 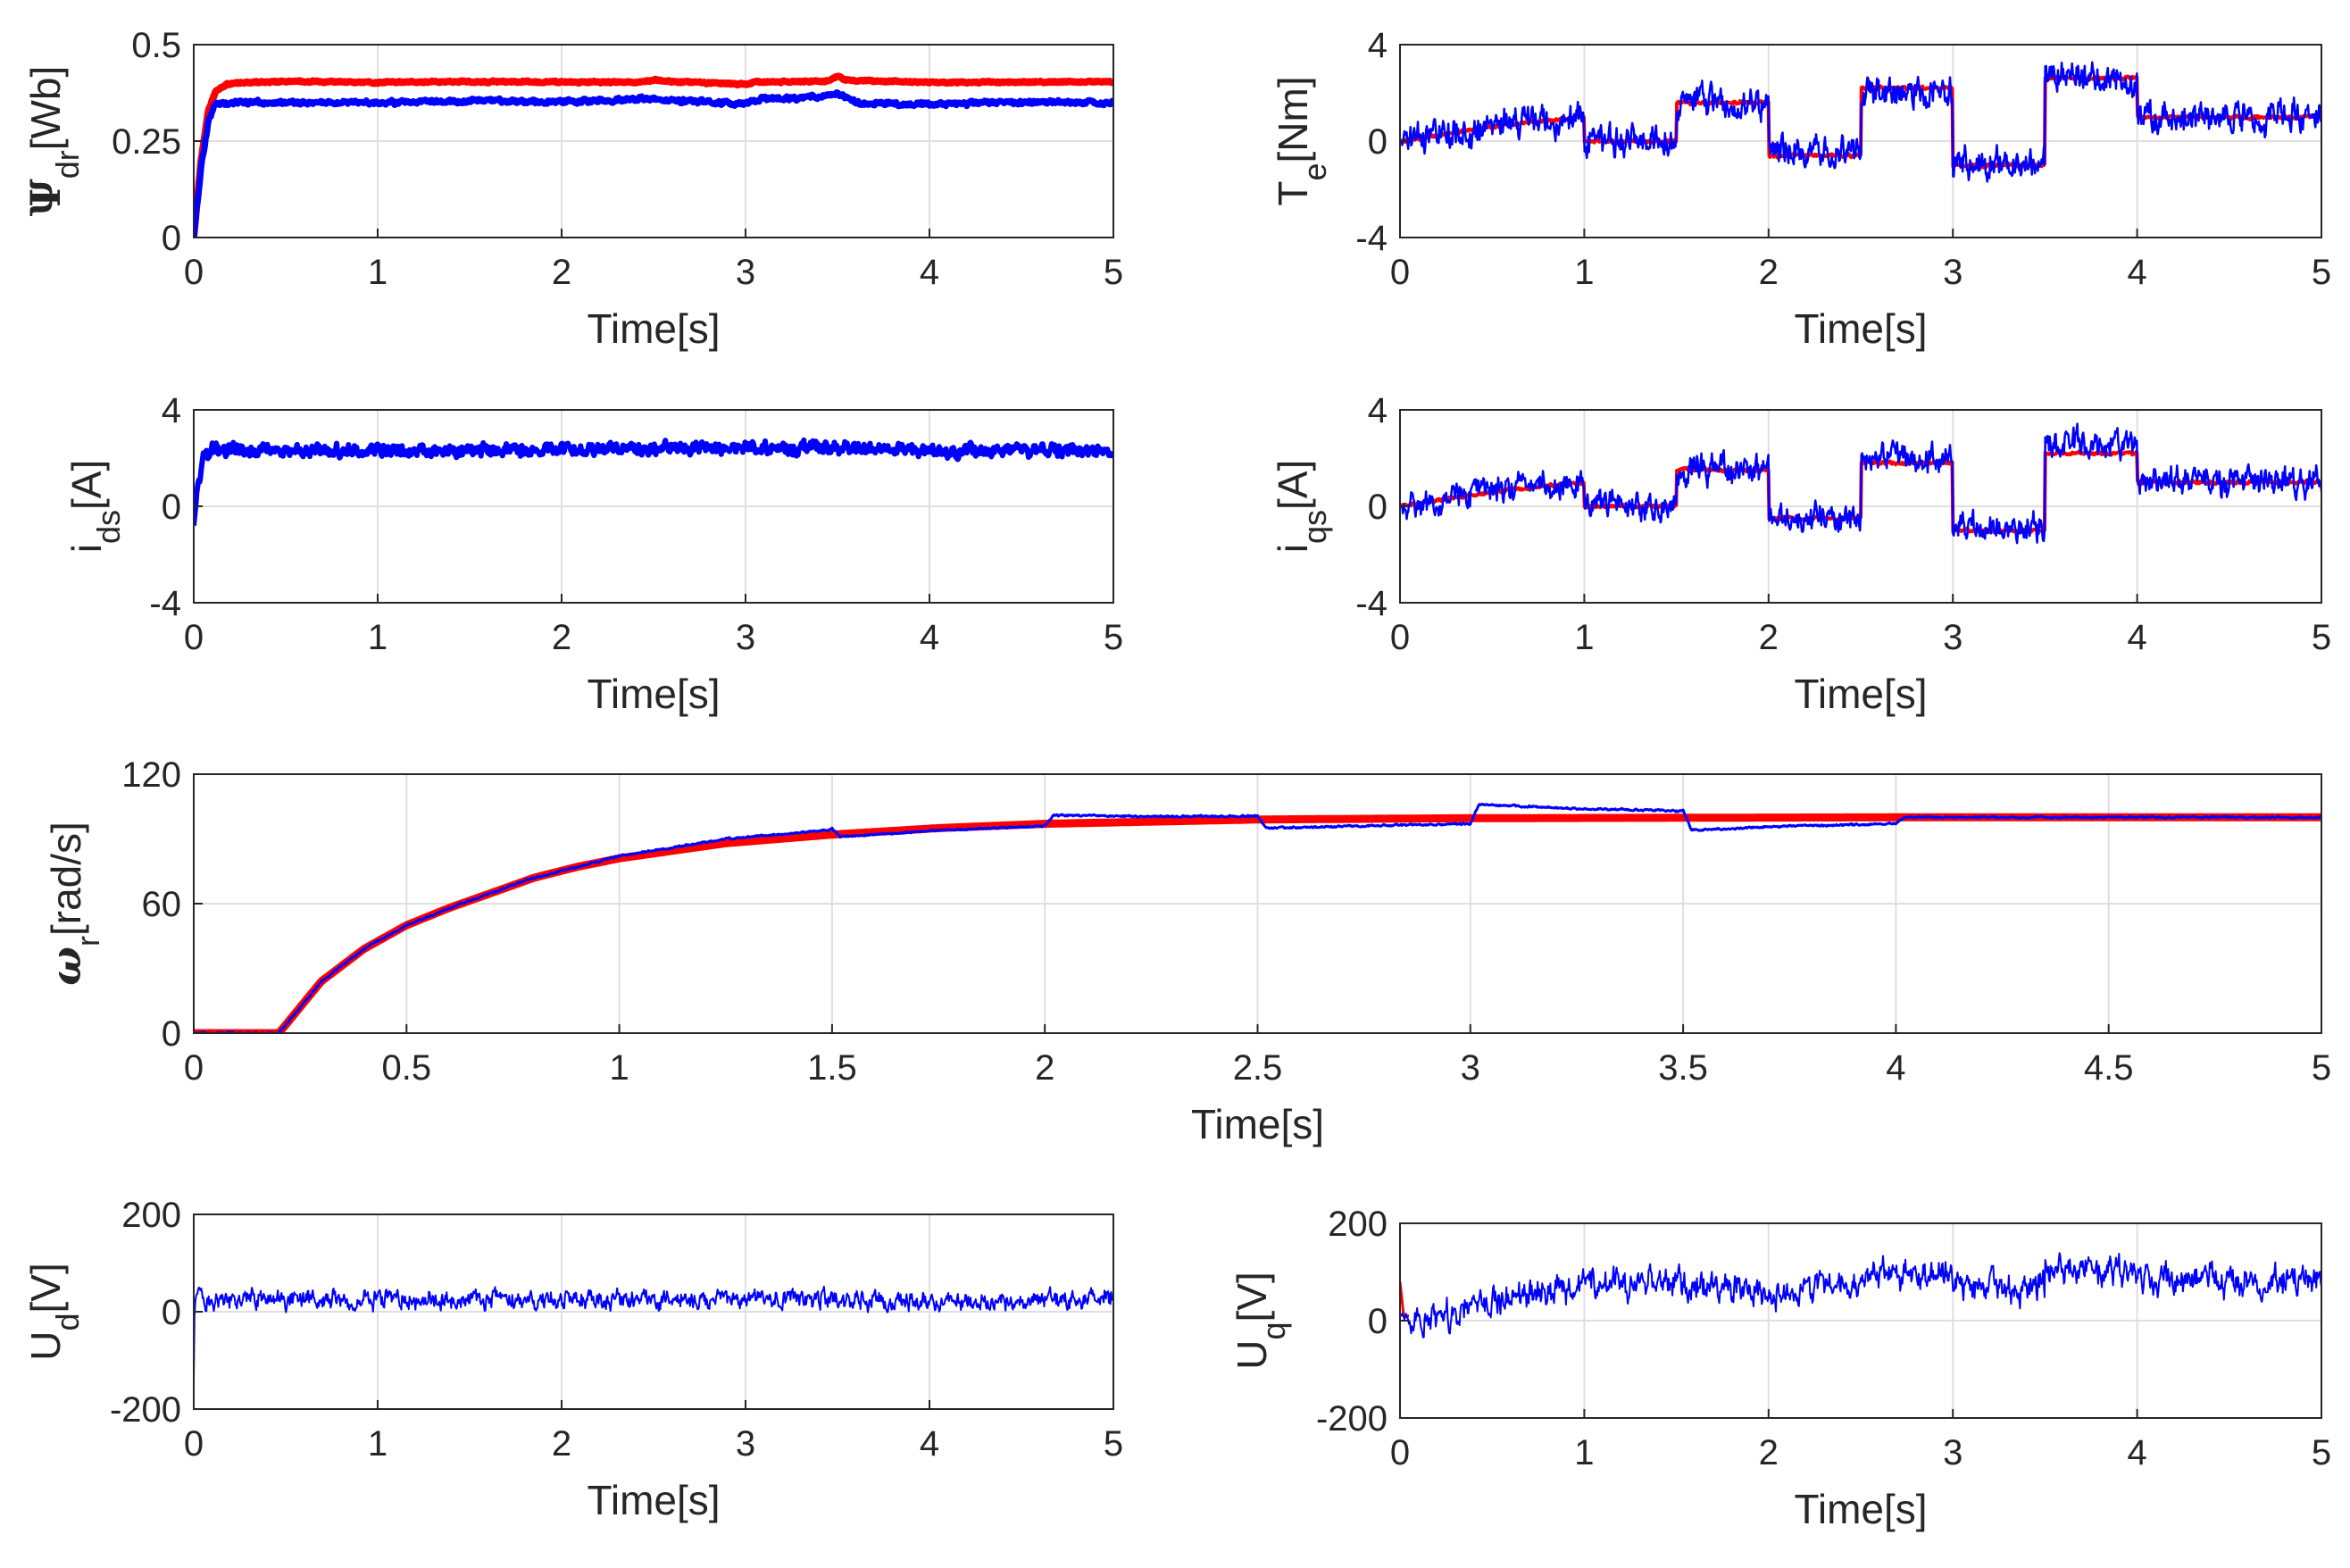 What do you see at coordinates (1274, 1330) in the screenshot?
I see `y-label-subscript: q` at bounding box center [1274, 1330].